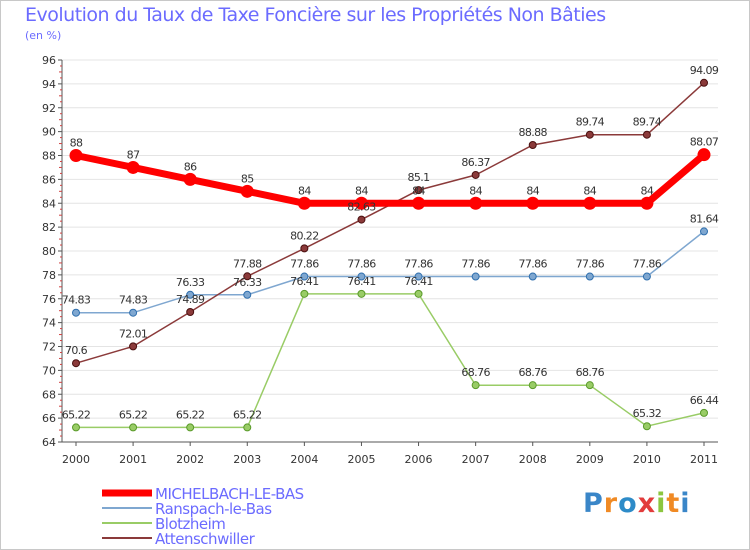 The height and width of the screenshot is (550, 750). I want to click on label-michelbach-le-bas-2009: 84, so click(589, 190).